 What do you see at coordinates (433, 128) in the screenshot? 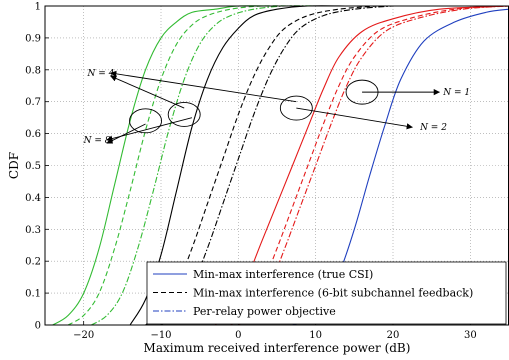
I see `annotation-label: N = 2` at bounding box center [433, 128].